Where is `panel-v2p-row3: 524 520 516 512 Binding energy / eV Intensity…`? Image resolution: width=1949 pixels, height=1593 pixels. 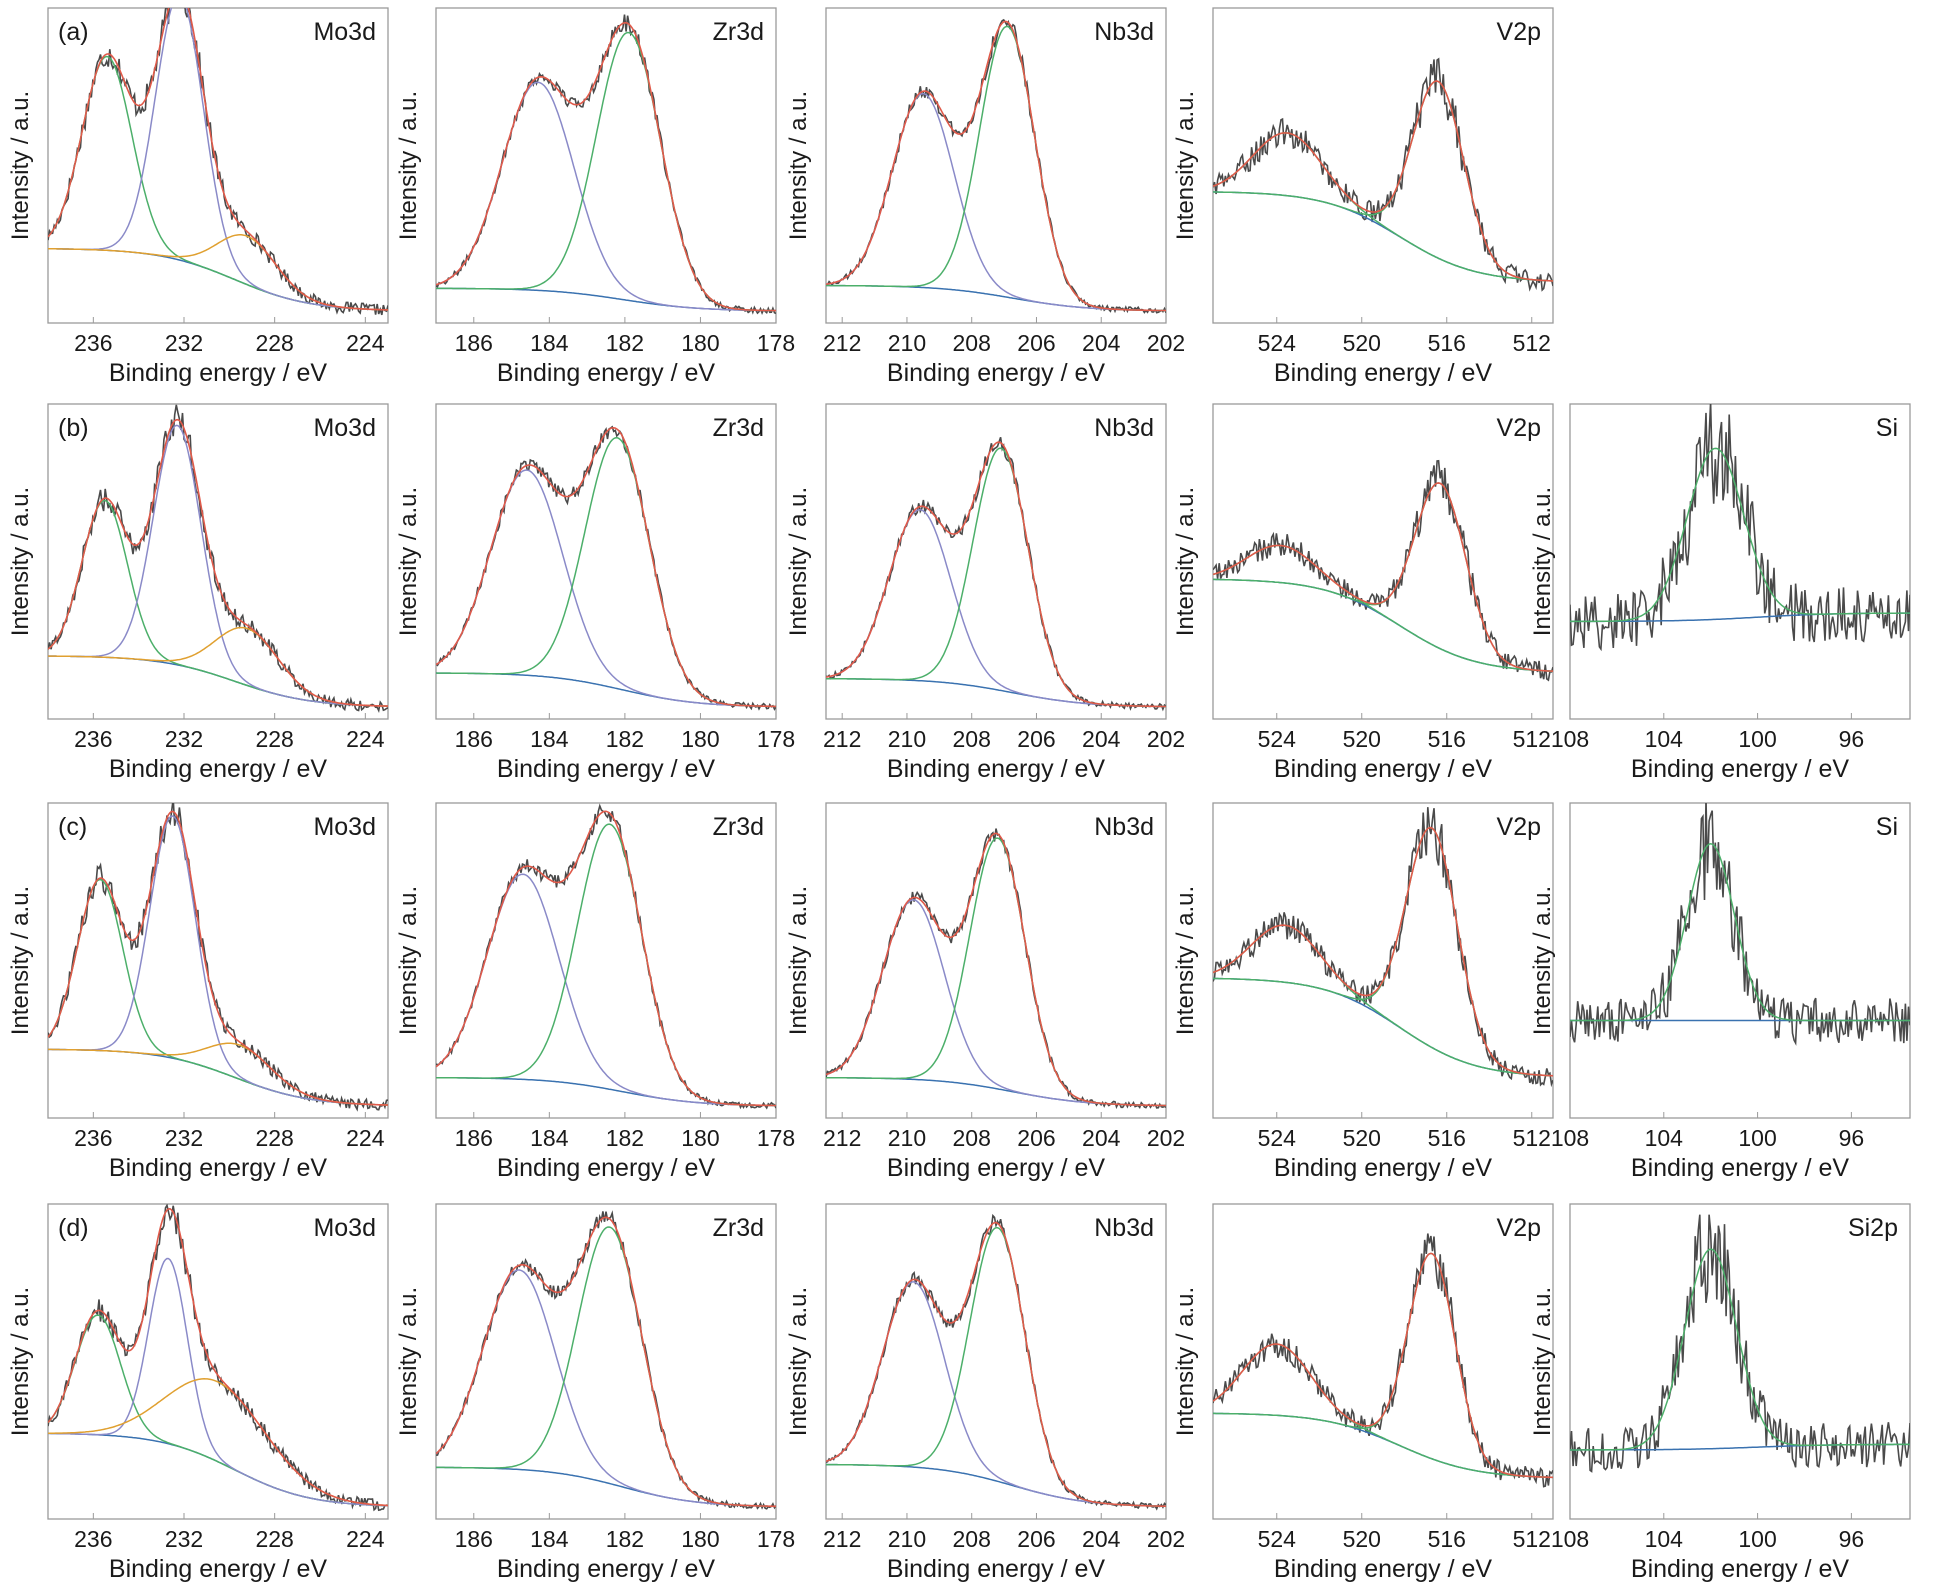 panel-v2p-row3: 524 520 516 512 Binding energy / eV Intensity… is located at coordinates (1363, 992).